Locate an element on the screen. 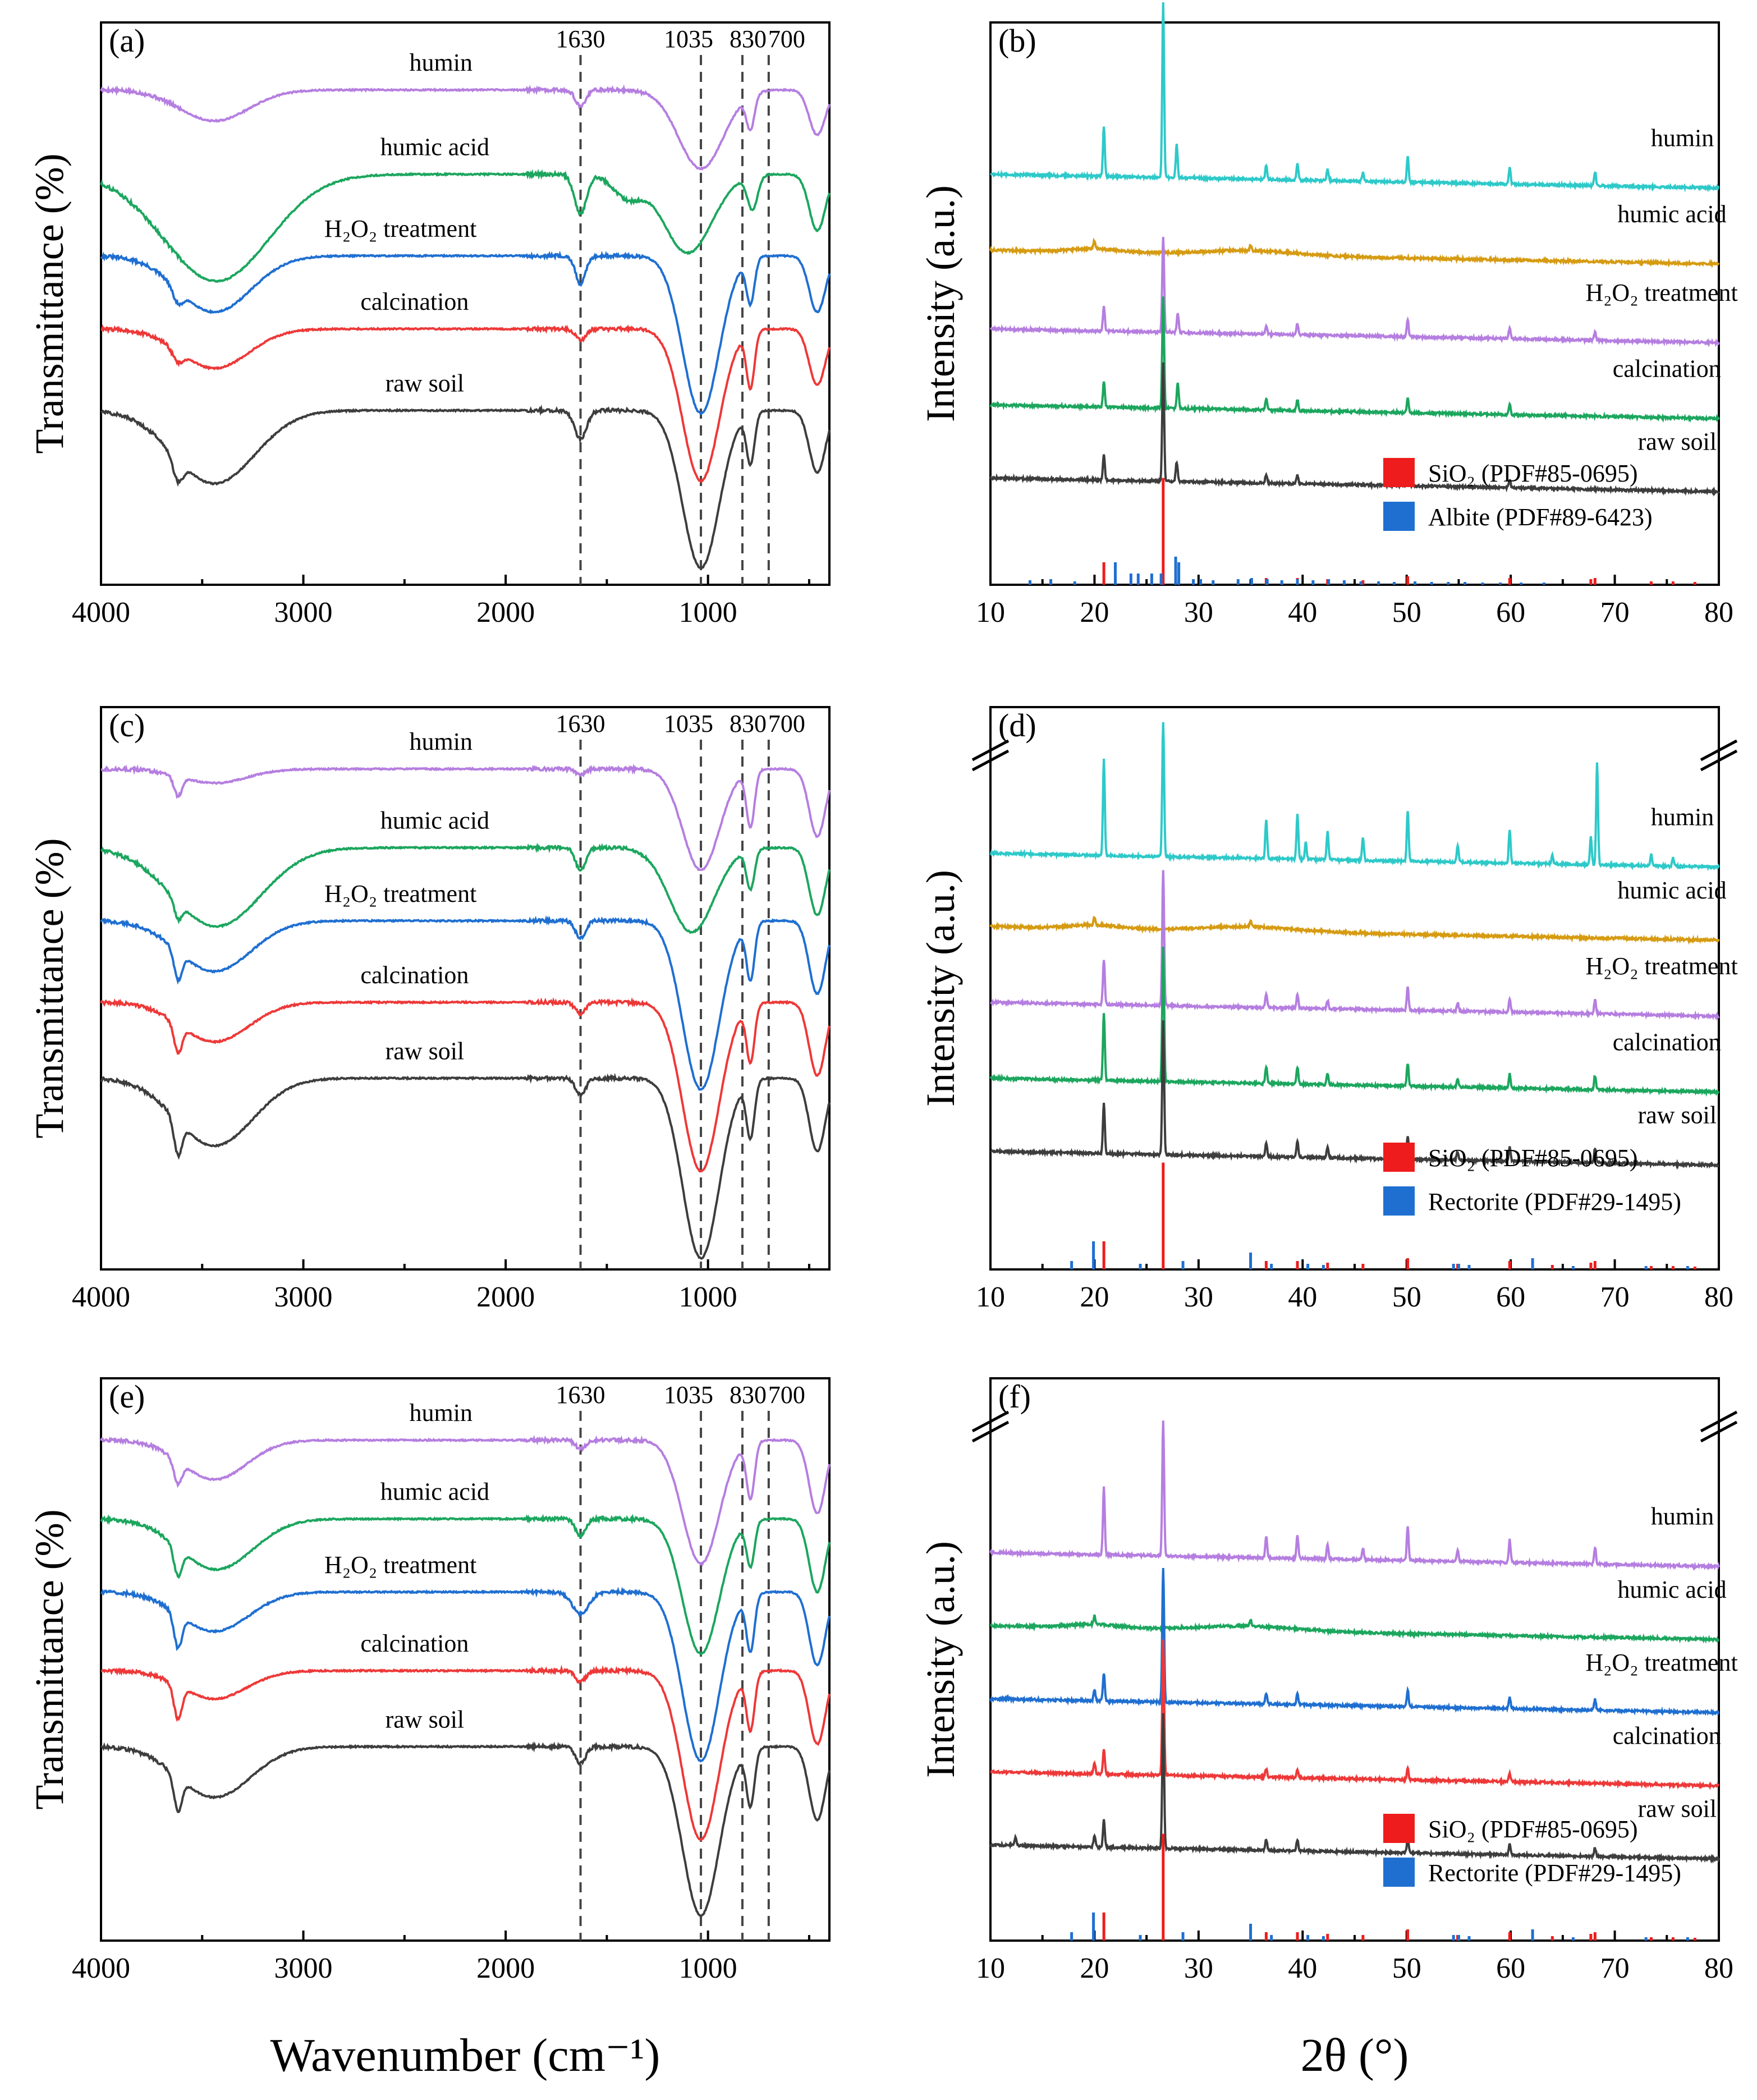  panel-label: (d) is located at coordinates (1017, 725).